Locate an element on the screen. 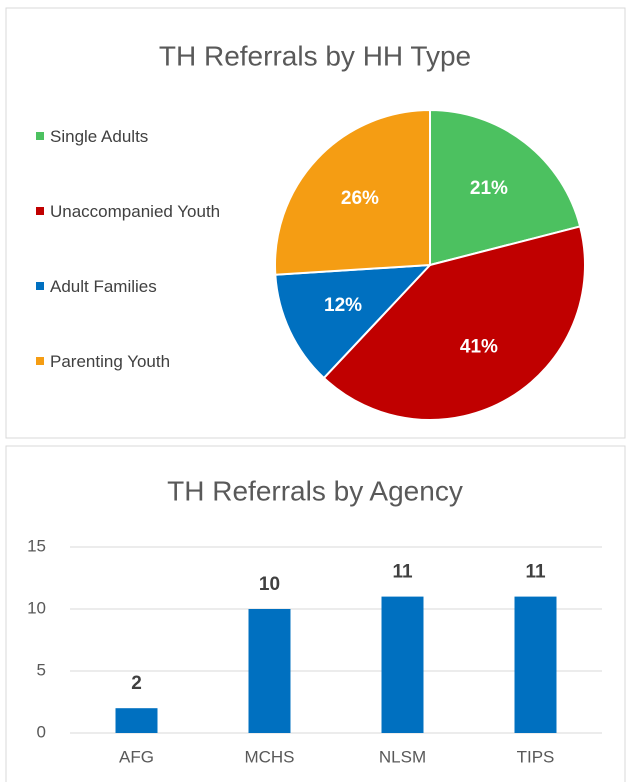  legend-entry: Adult Families is located at coordinates (131, 286).